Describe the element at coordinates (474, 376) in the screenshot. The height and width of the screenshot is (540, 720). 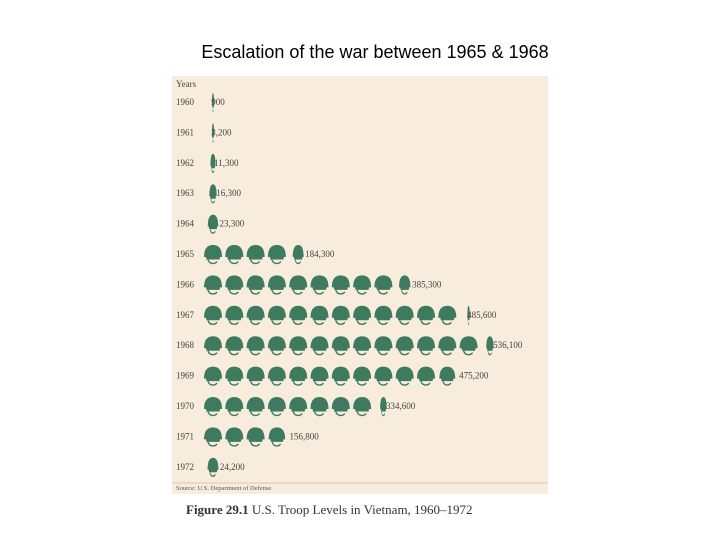
I see `value-label: 475,200` at that location.